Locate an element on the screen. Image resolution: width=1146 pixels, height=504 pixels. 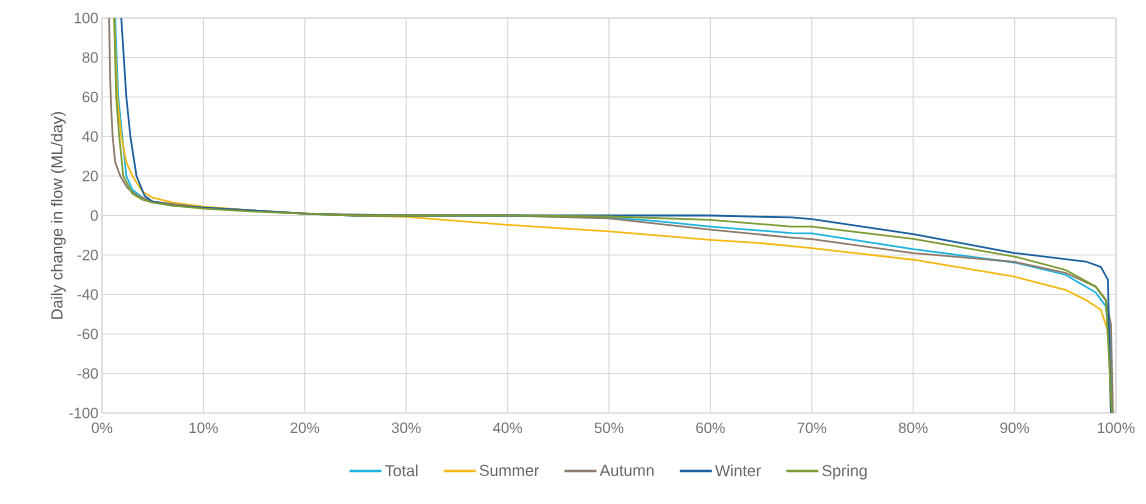
x-tick-label: 10% is located at coordinates (203, 428).